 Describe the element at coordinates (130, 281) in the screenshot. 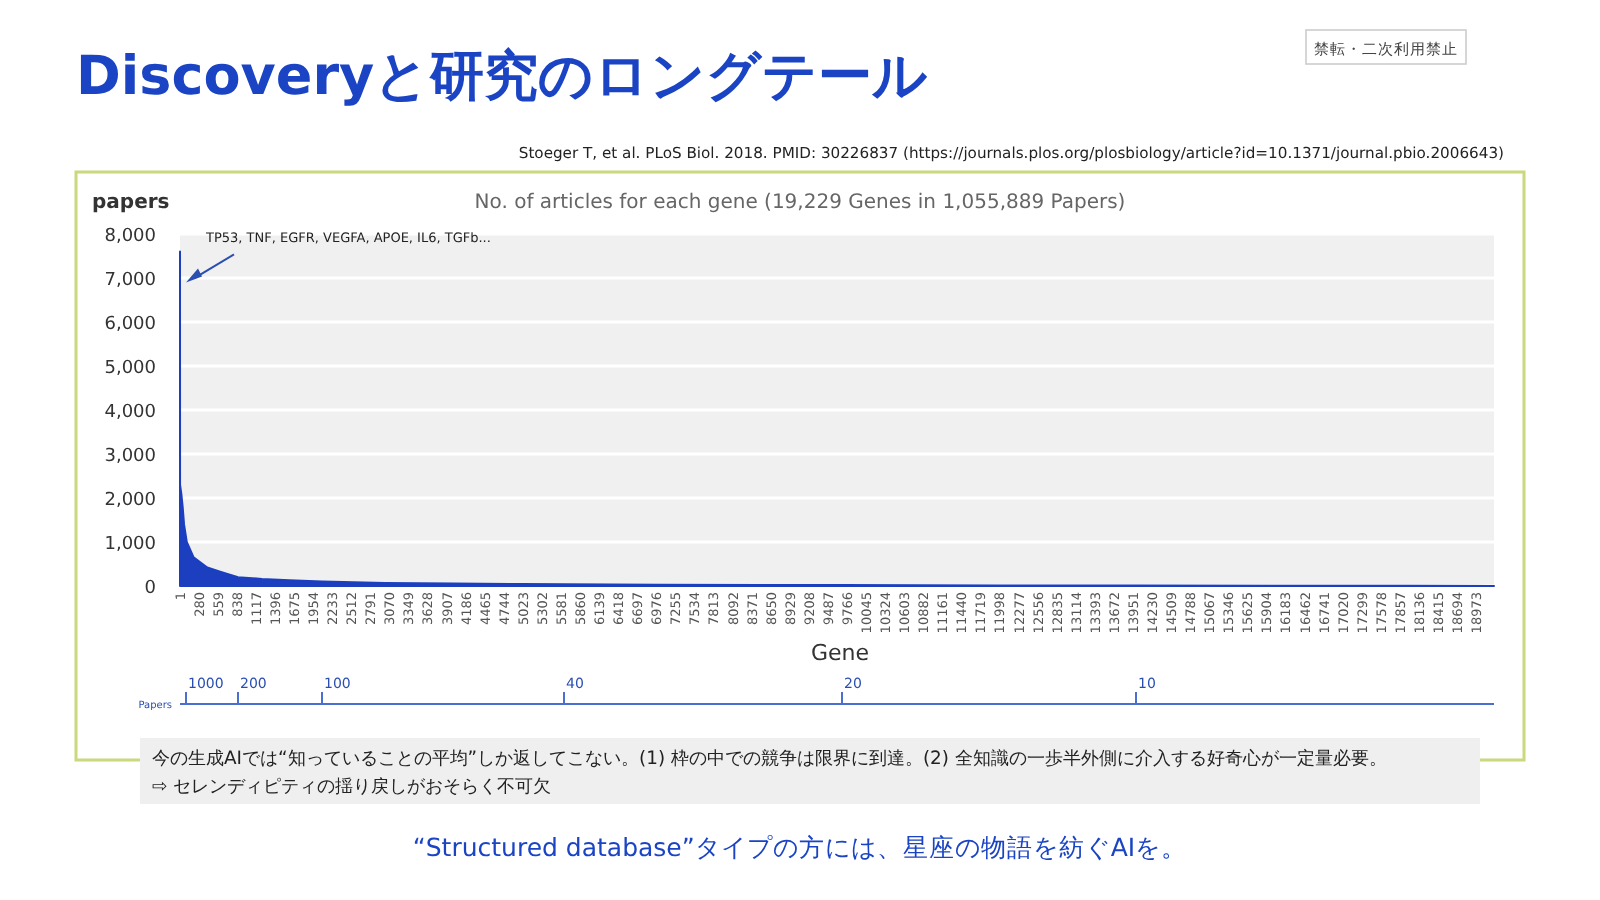

I see `y-tick-label: 7,000` at that location.